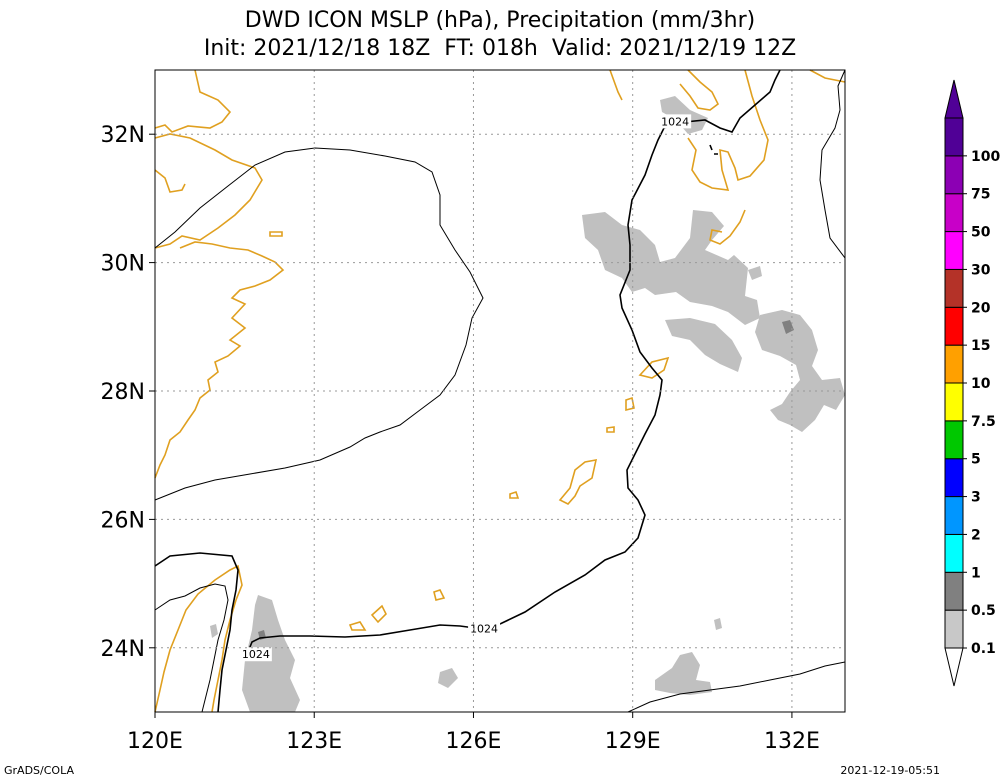 The height and width of the screenshot is (779, 1000). I want to click on y-tick-label: 28N, so click(123, 392).